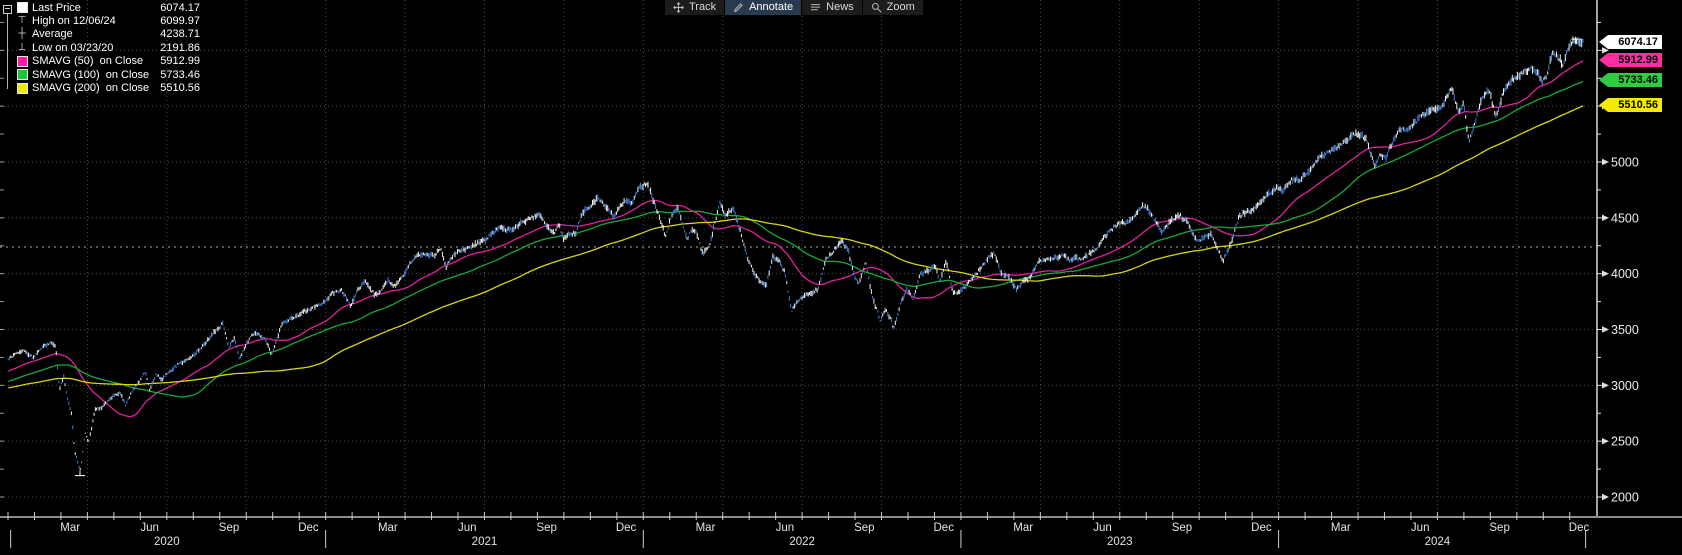  I want to click on sma200-price-tag: 5510.56, so click(1630, 105).